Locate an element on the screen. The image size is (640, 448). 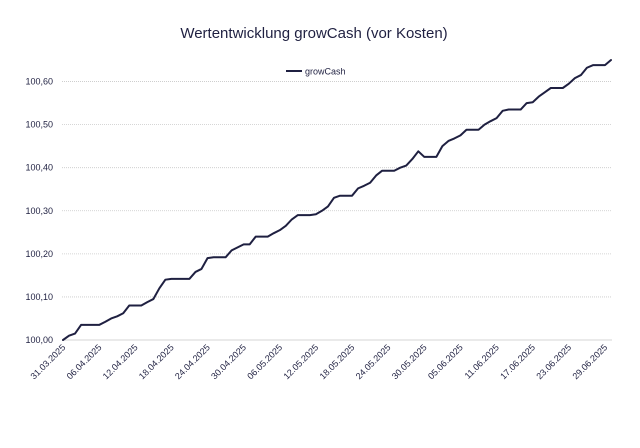
chart-title: Wertentwicklung growCash (vor Kosten) is located at coordinates (313, 33).